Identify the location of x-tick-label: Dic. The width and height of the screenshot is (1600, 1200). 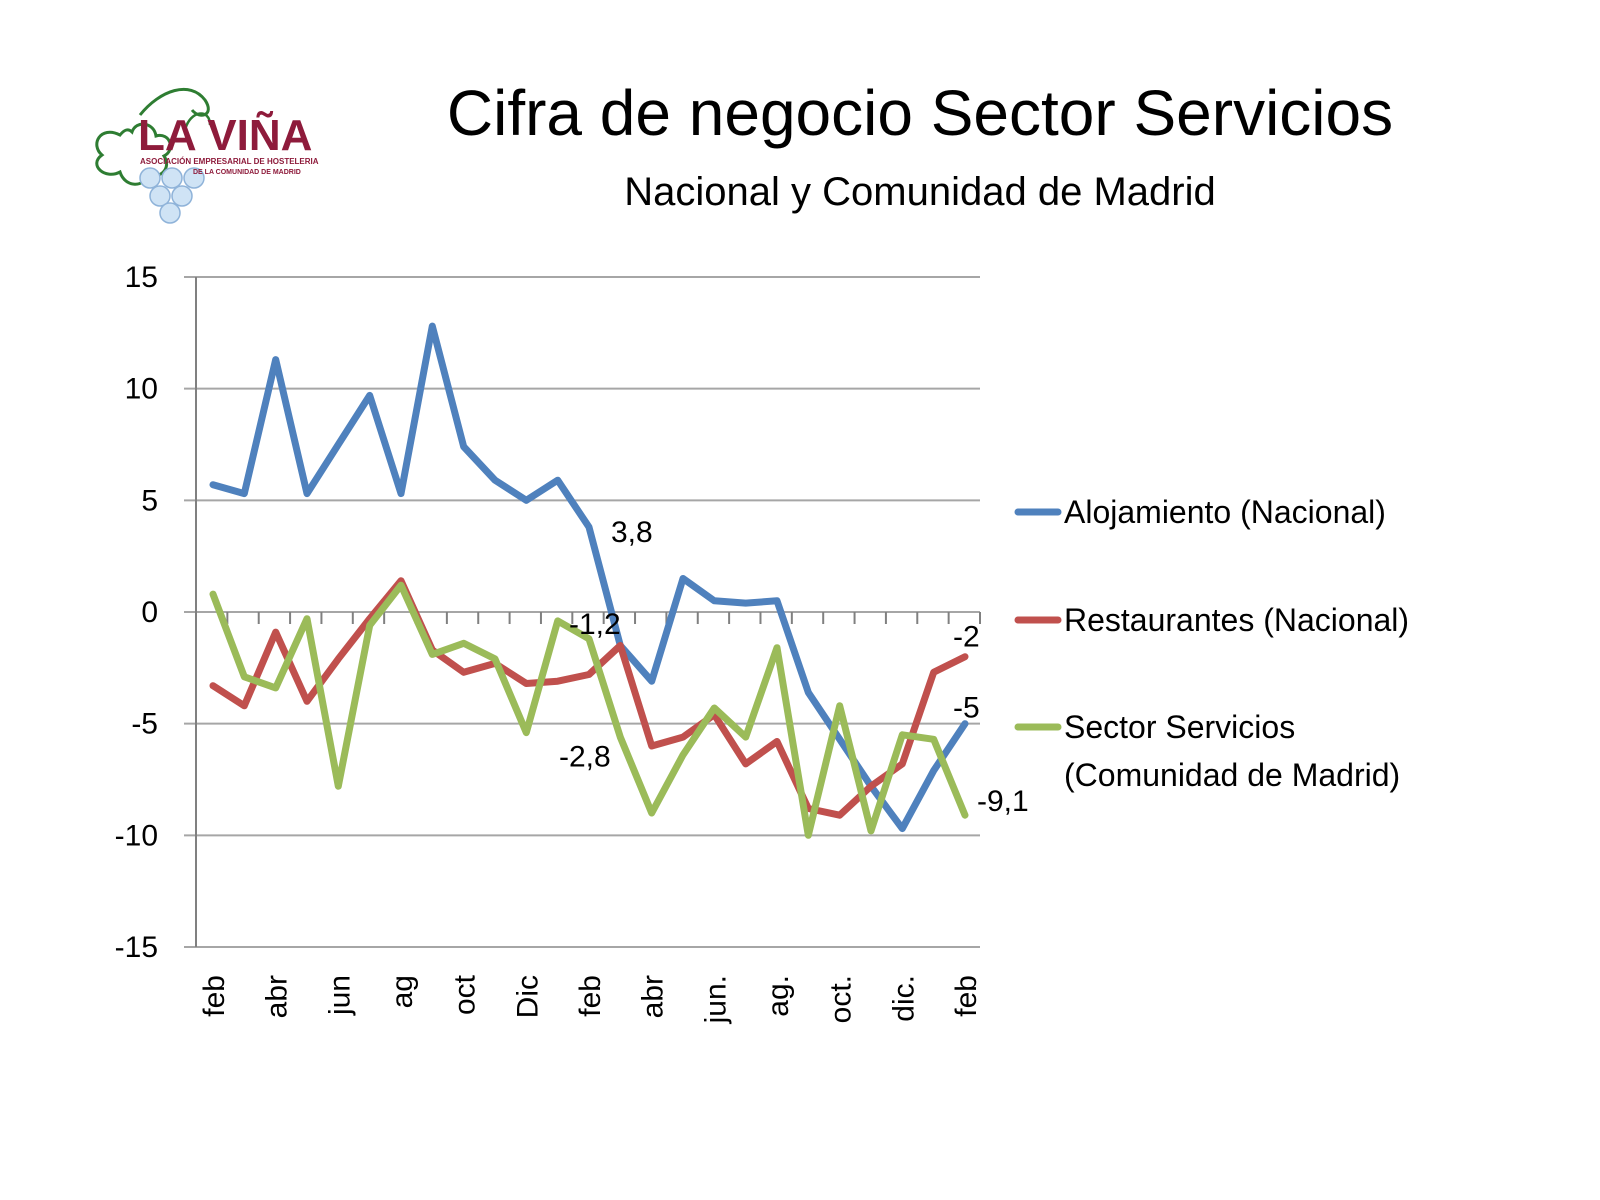
(527, 996).